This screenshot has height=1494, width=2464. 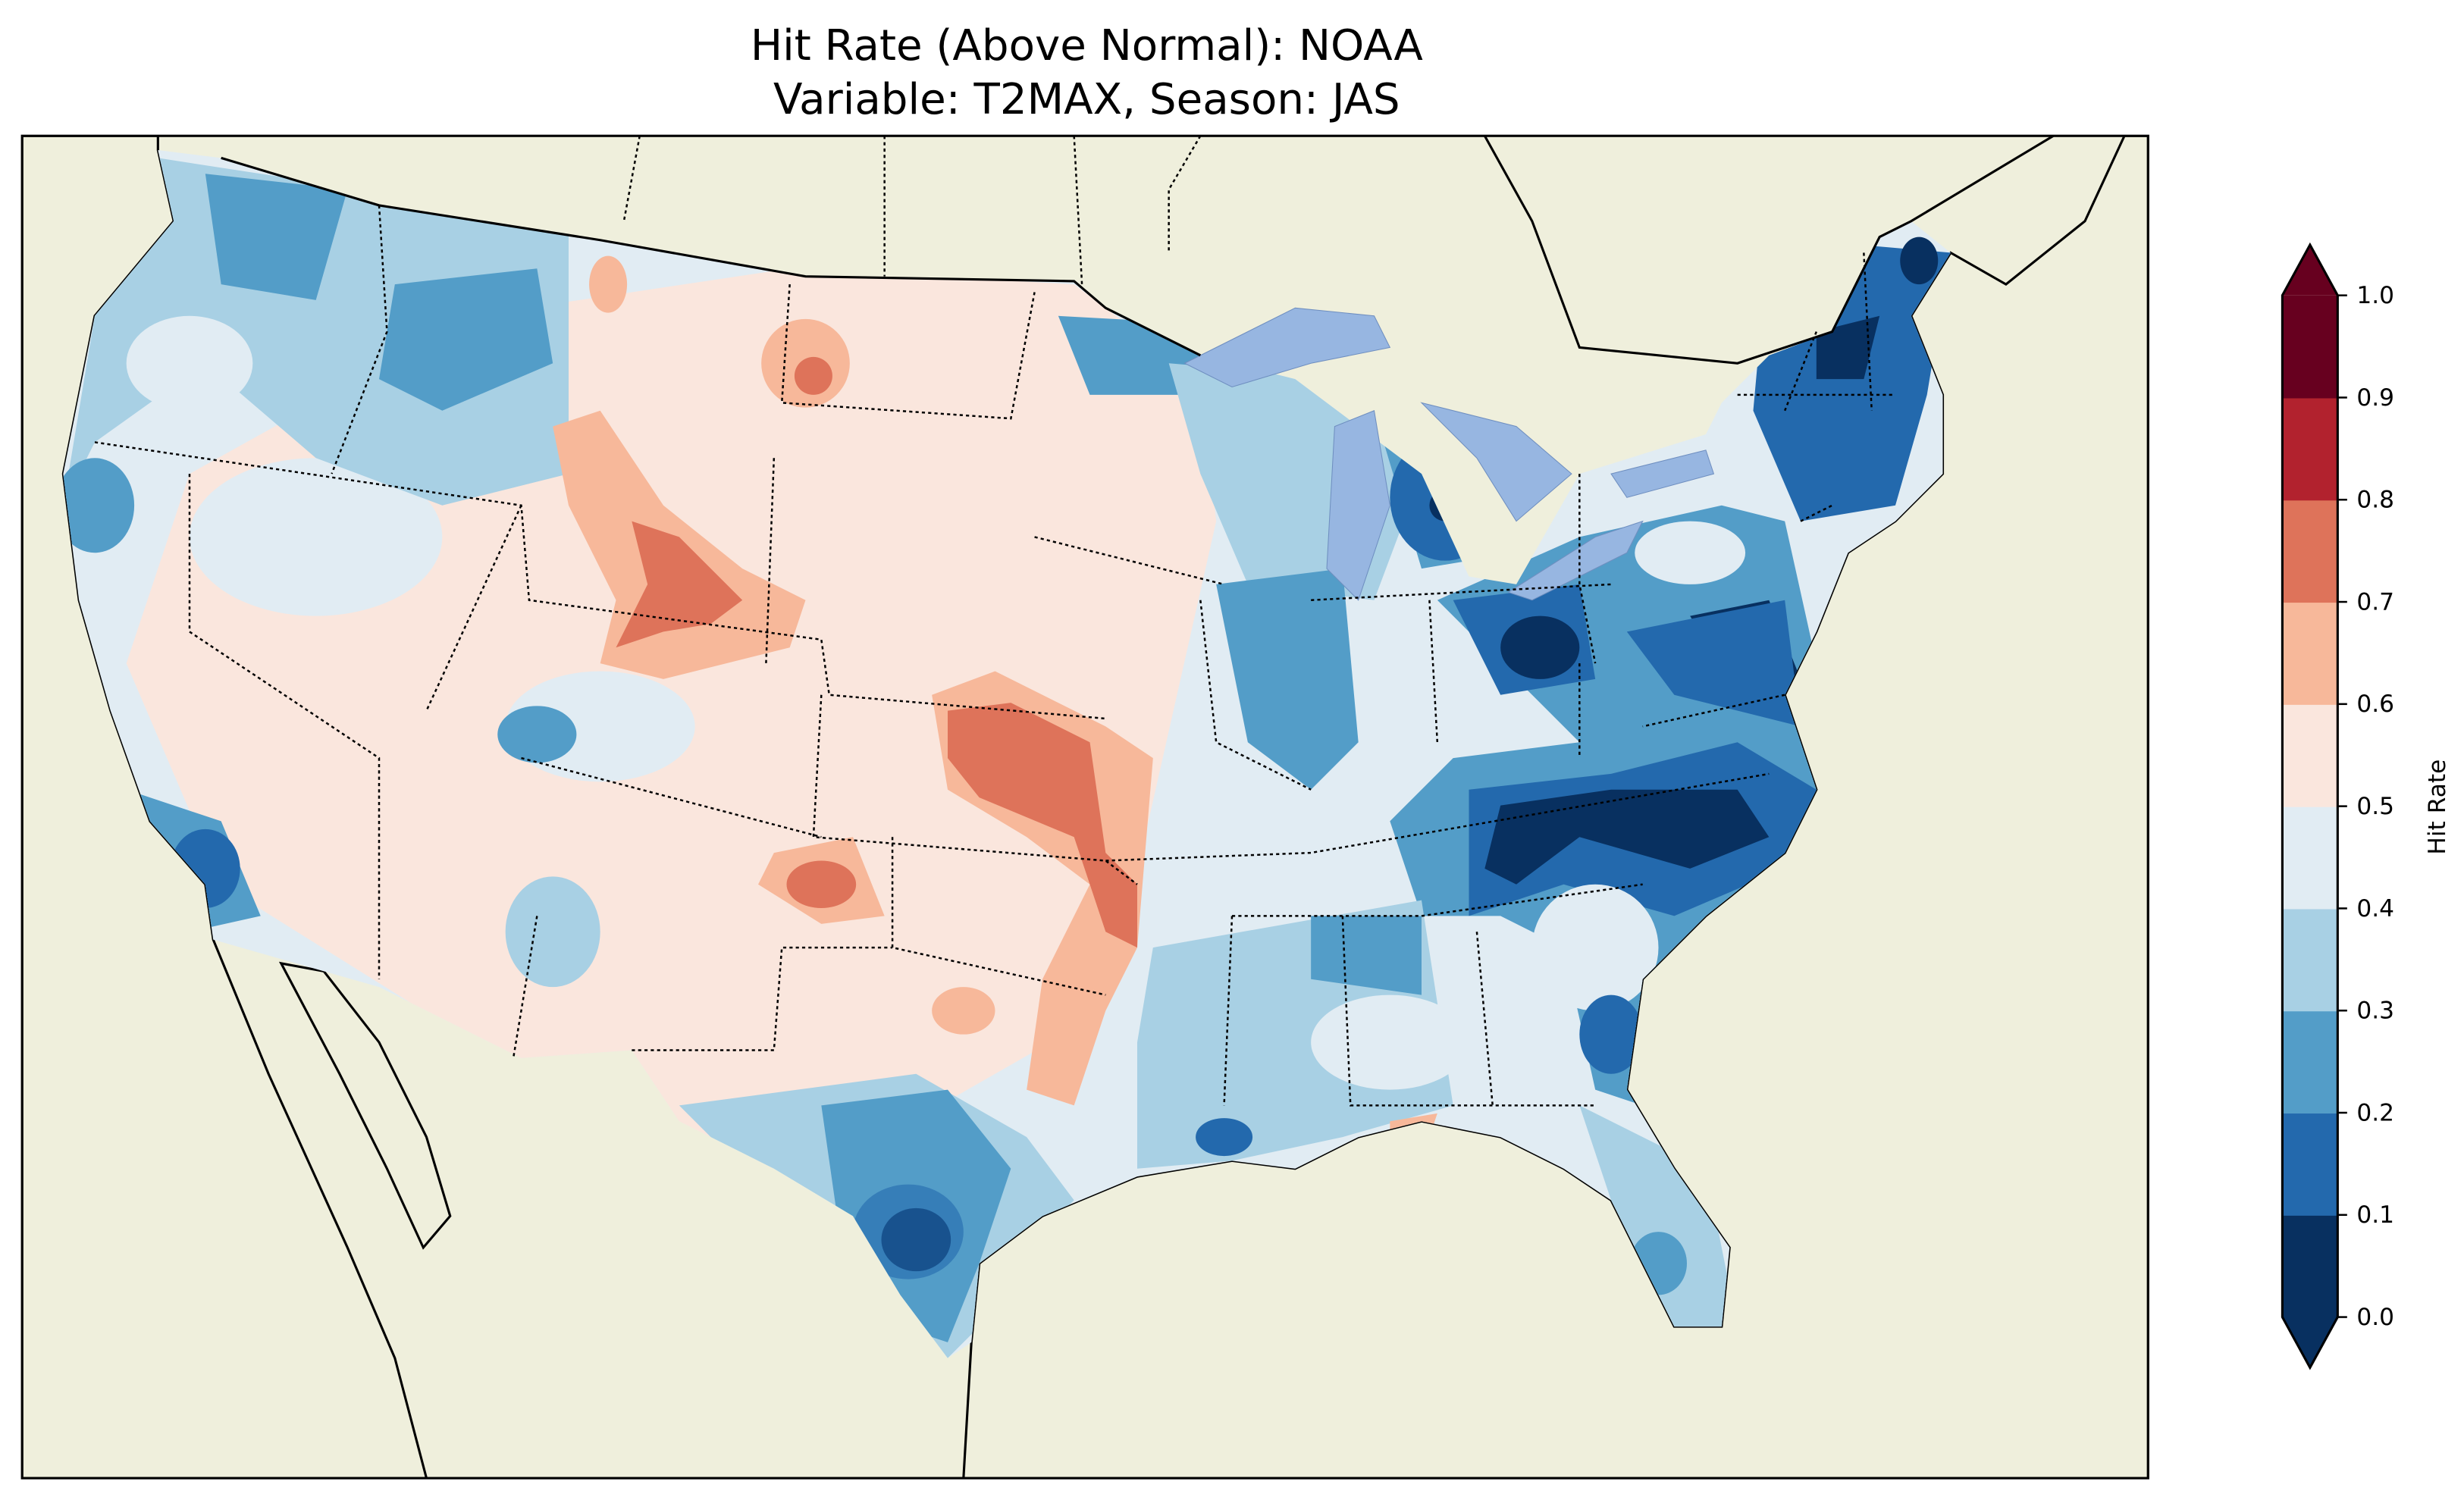 What do you see at coordinates (2375, 806) in the screenshot?
I see `colorbar-tick-label: 0.5` at bounding box center [2375, 806].